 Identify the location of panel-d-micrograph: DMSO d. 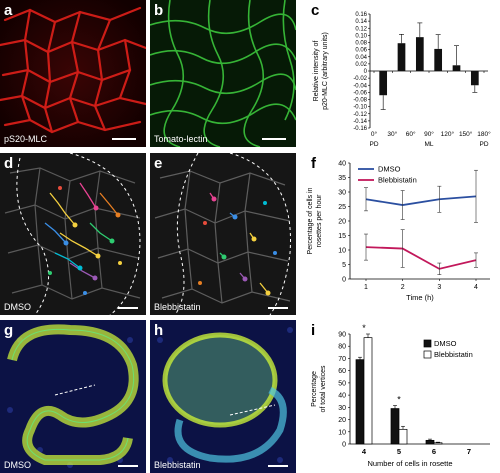
(73, 234).